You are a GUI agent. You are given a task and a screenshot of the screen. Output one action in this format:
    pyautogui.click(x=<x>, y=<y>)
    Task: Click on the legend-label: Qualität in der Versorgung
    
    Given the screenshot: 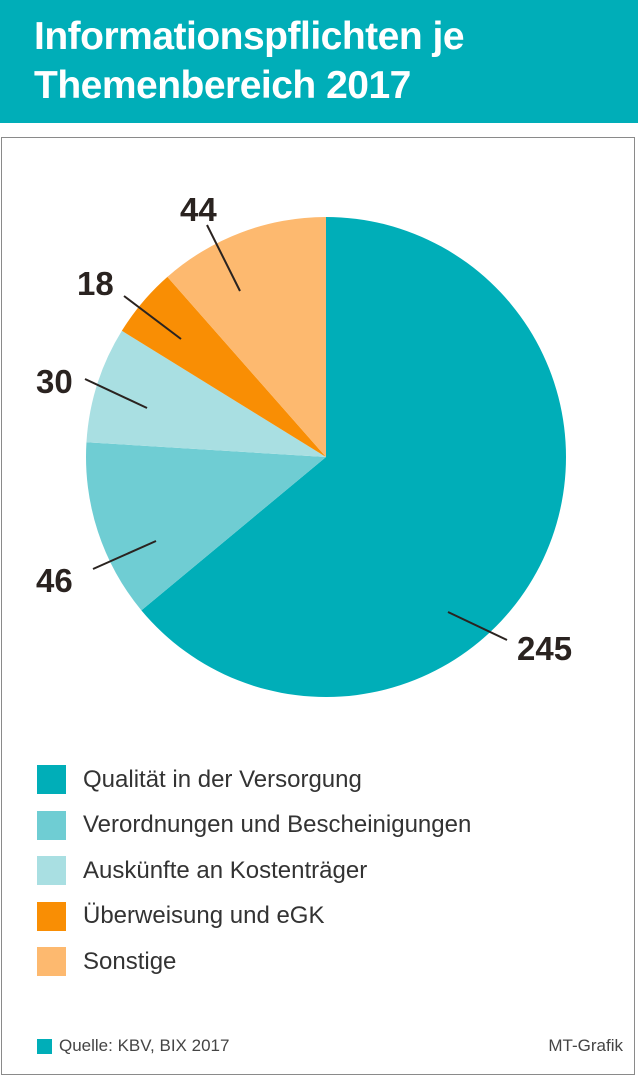 What is the action you would take?
    pyautogui.click(x=222, y=779)
    